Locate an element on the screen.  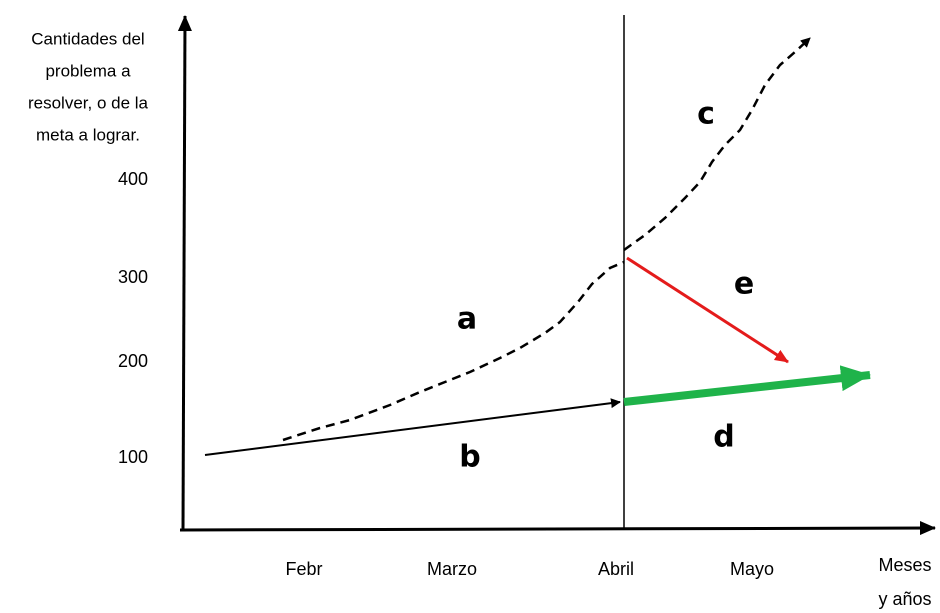
y-axis-title: meta a lograr. is located at coordinates (88, 134).